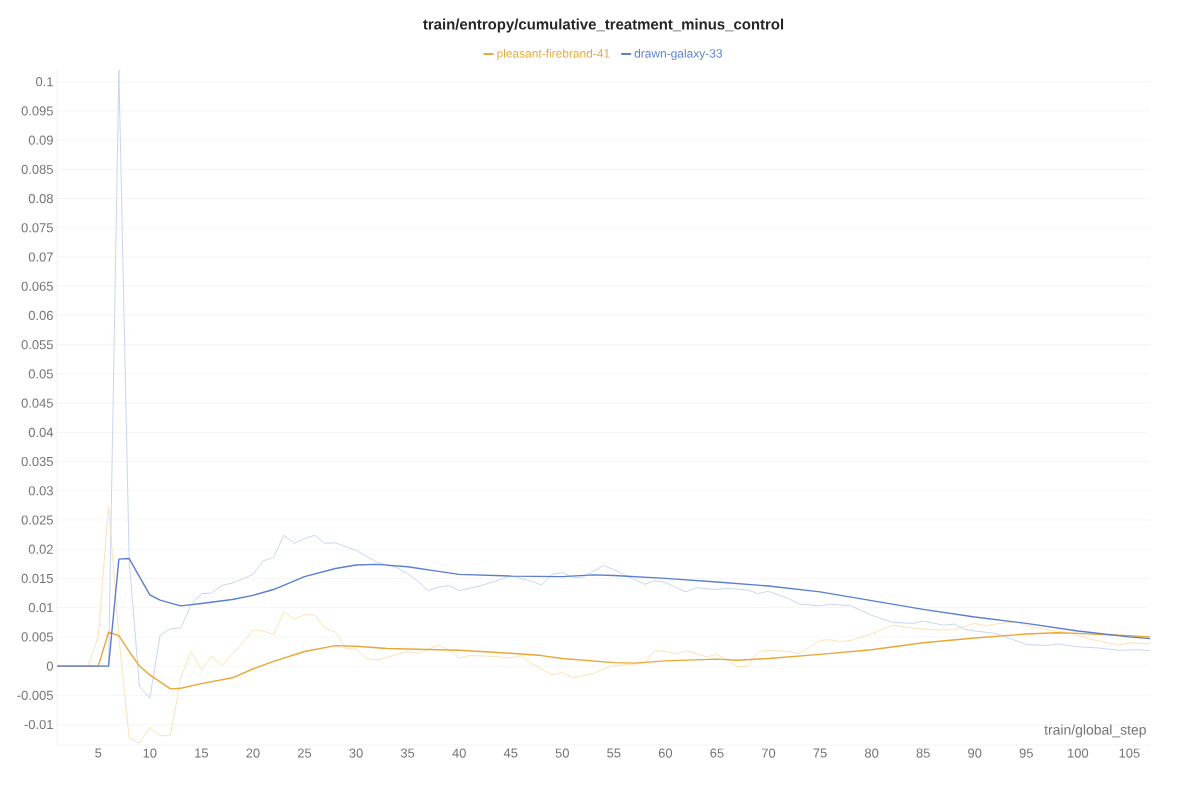 The height and width of the screenshot is (803, 1200). What do you see at coordinates (37, 403) in the screenshot?
I see `y-tick-label: 0.045` at bounding box center [37, 403].